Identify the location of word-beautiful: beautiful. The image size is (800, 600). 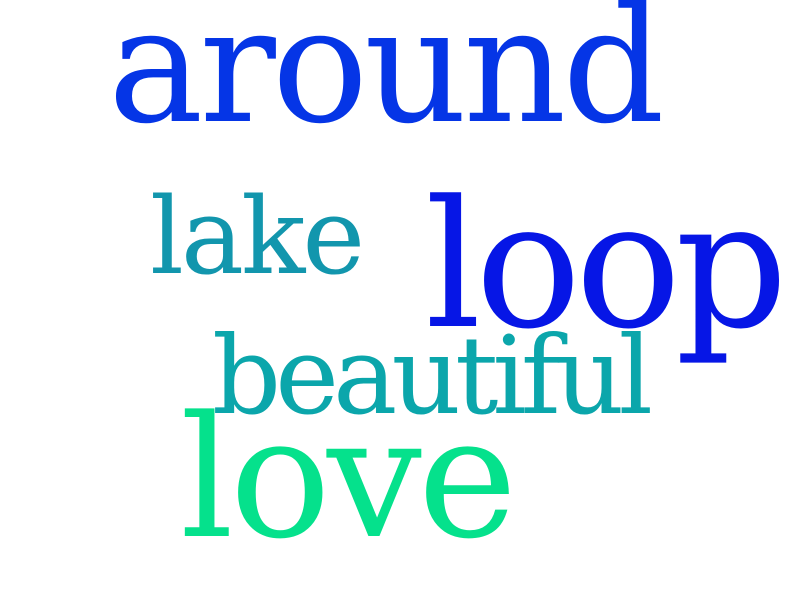
(432, 376).